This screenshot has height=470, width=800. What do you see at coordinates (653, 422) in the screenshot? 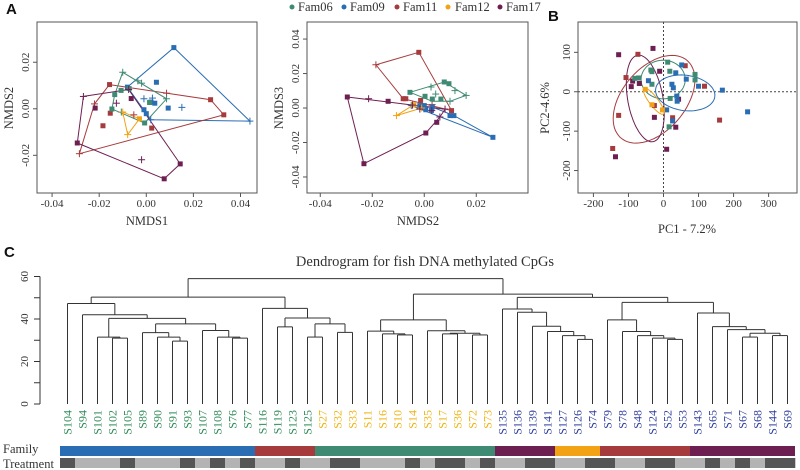
I see `leaf-label: S124` at bounding box center [653, 422].